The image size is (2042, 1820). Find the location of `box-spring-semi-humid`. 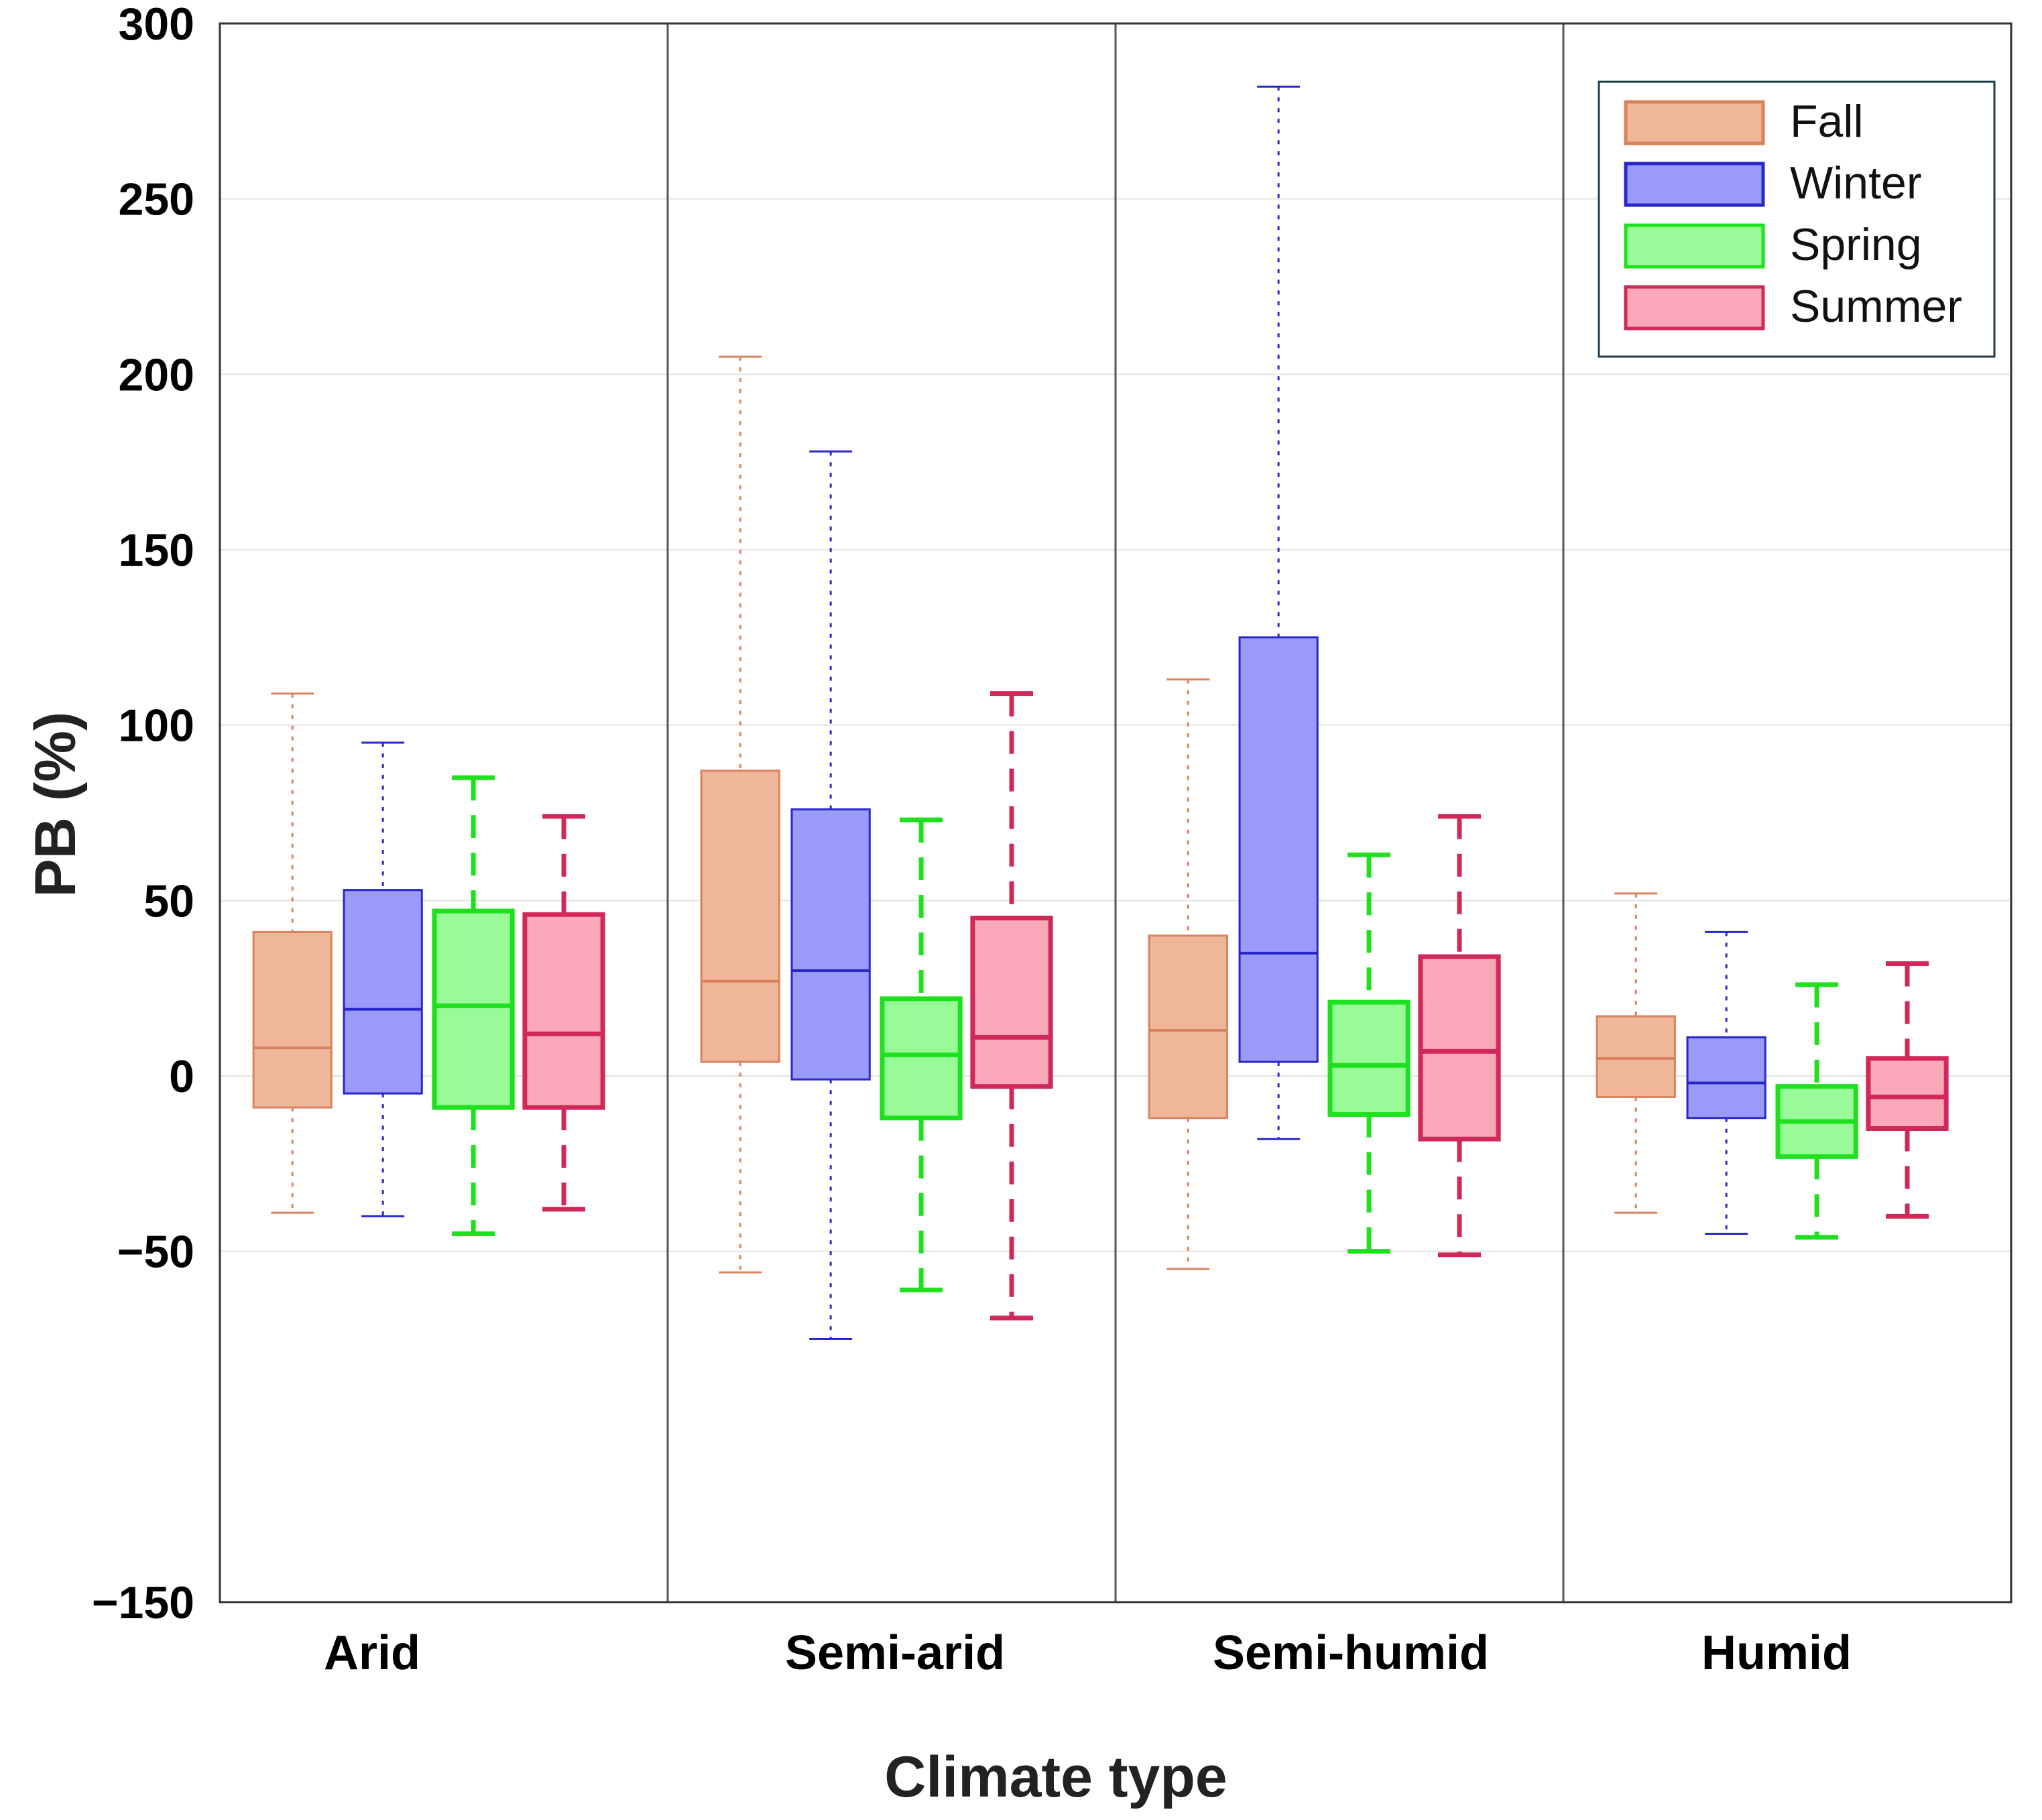

box-spring-semi-humid is located at coordinates (1368, 1053).